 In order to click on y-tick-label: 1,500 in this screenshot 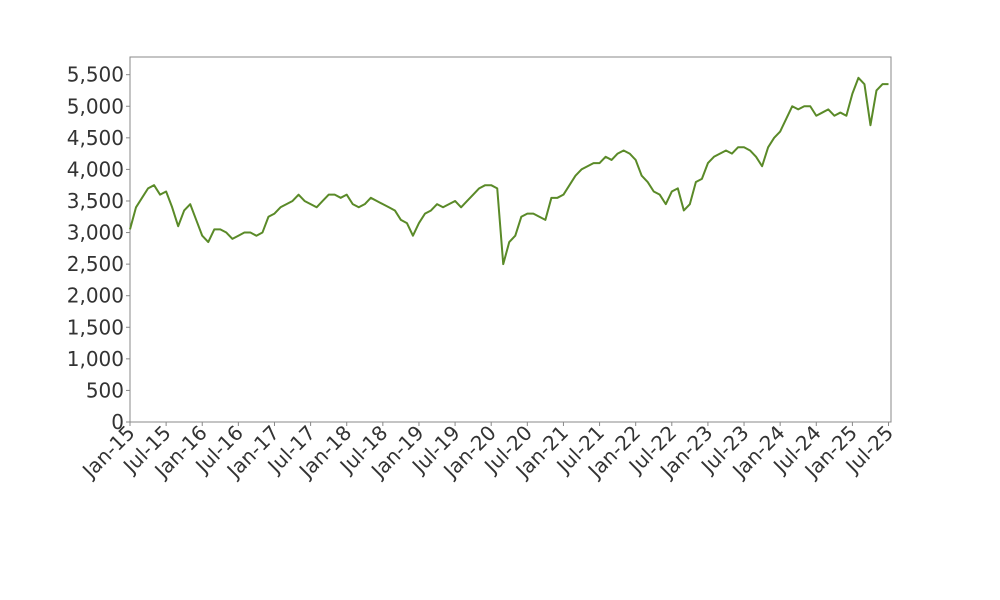, I will do `click(95, 327)`.